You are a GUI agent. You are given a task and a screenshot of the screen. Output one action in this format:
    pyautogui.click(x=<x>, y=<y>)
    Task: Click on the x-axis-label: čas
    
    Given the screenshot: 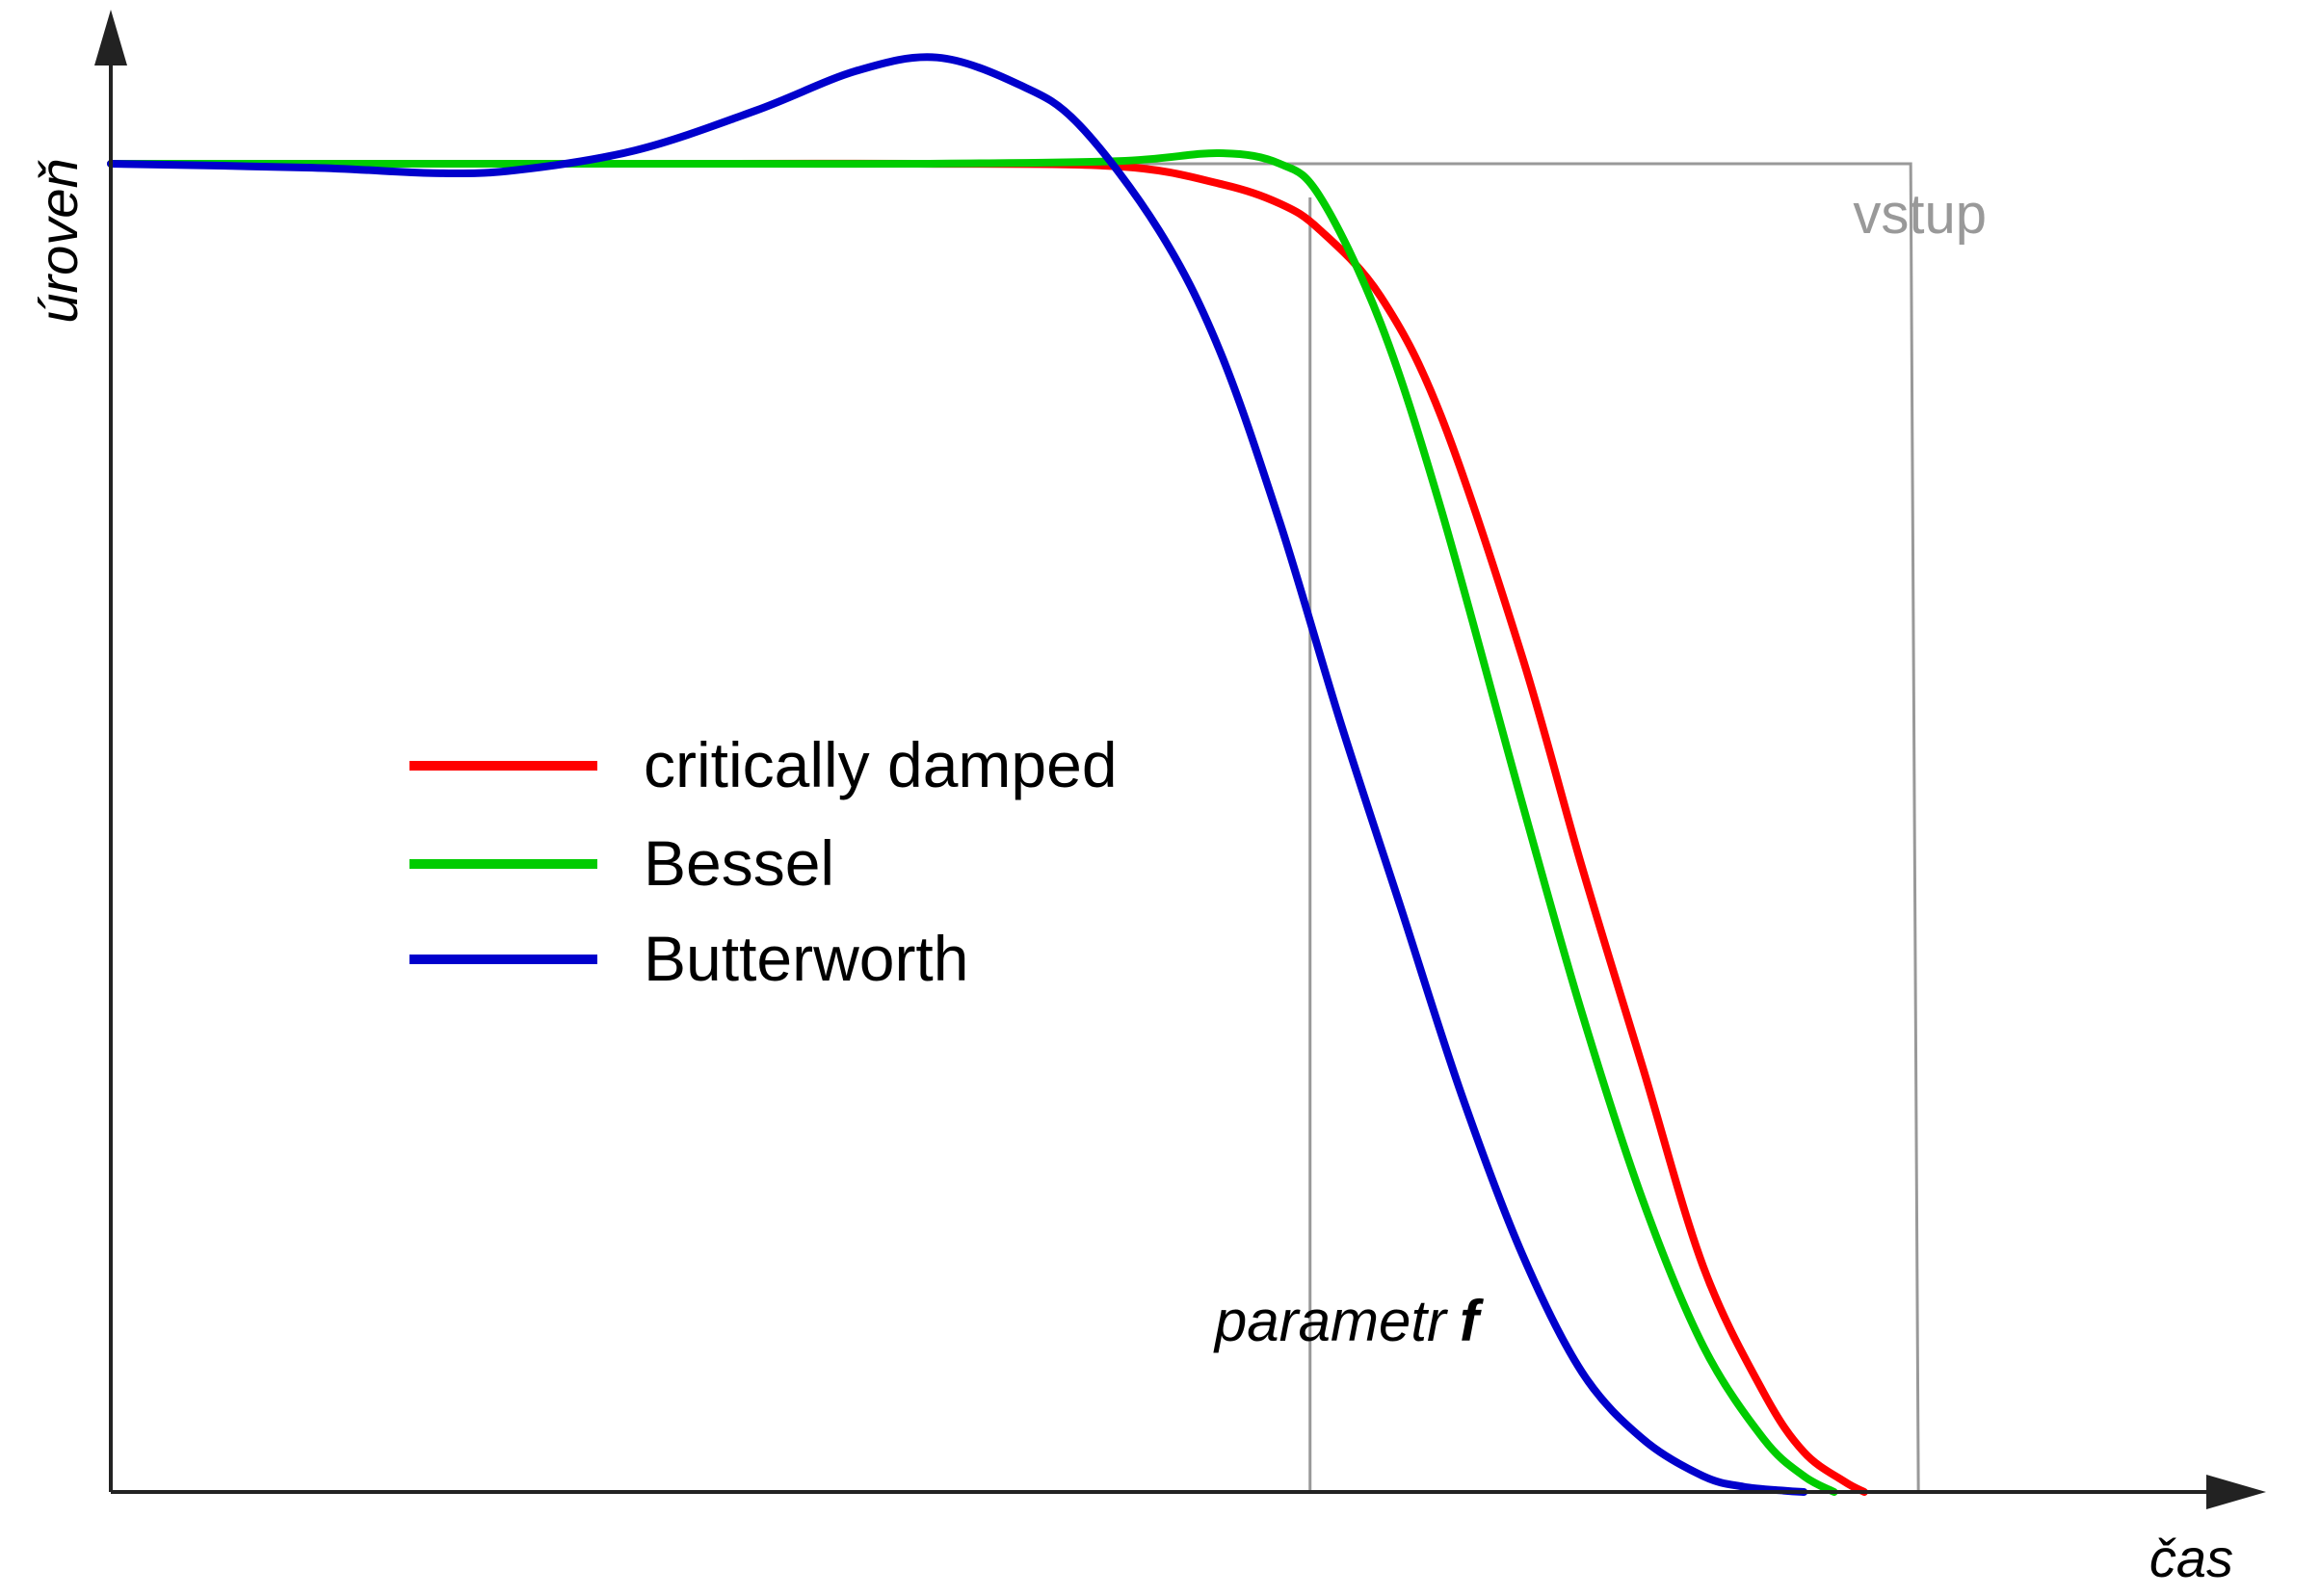 What is the action you would take?
    pyautogui.click(x=2191, y=1558)
    